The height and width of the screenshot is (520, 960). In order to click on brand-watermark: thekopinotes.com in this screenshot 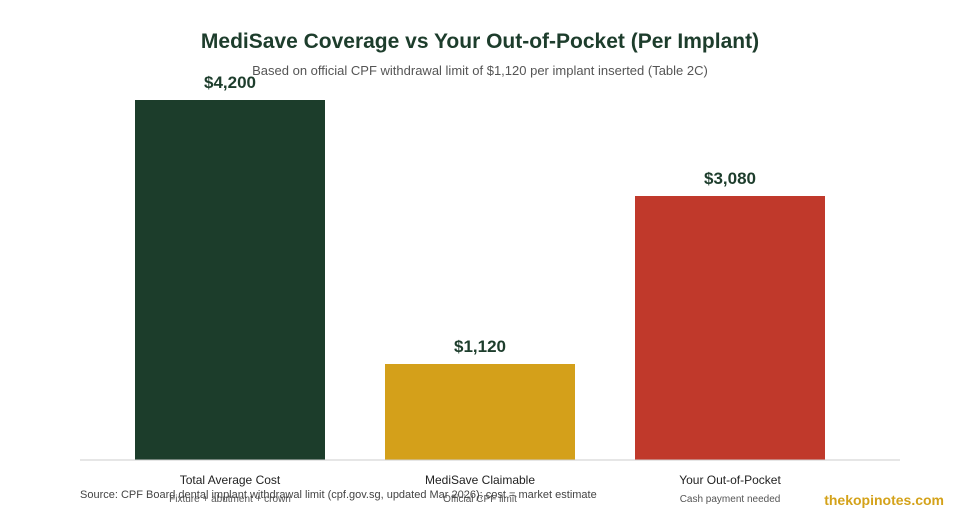, I will do `click(884, 500)`.